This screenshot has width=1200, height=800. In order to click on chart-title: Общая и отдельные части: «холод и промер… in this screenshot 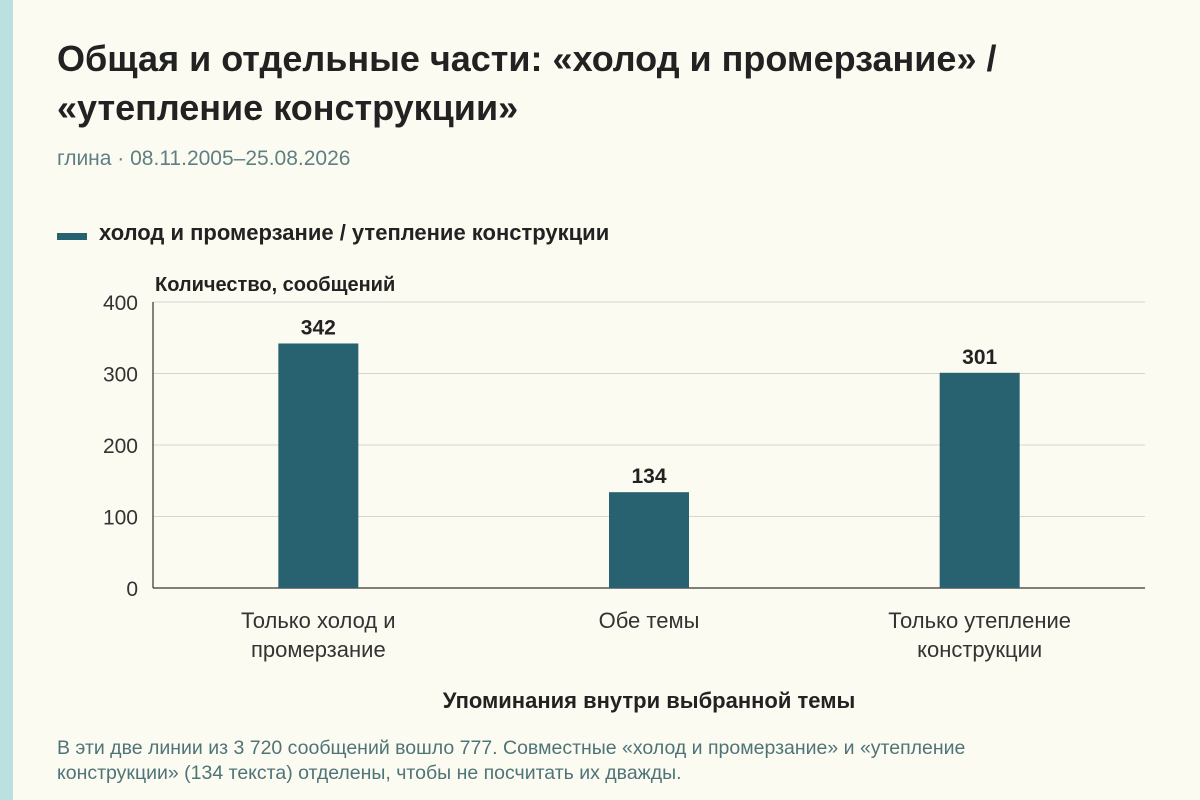, I will do `click(527, 83)`.